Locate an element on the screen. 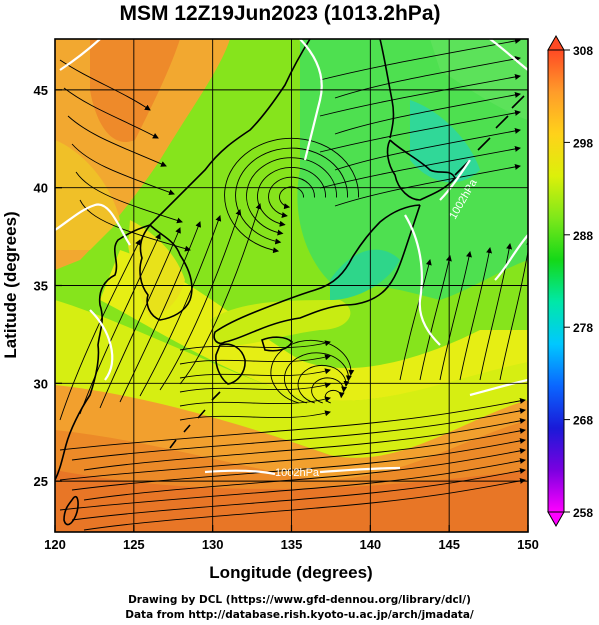 The image size is (599, 625). x-tick-label: 150 is located at coordinates (528, 544).